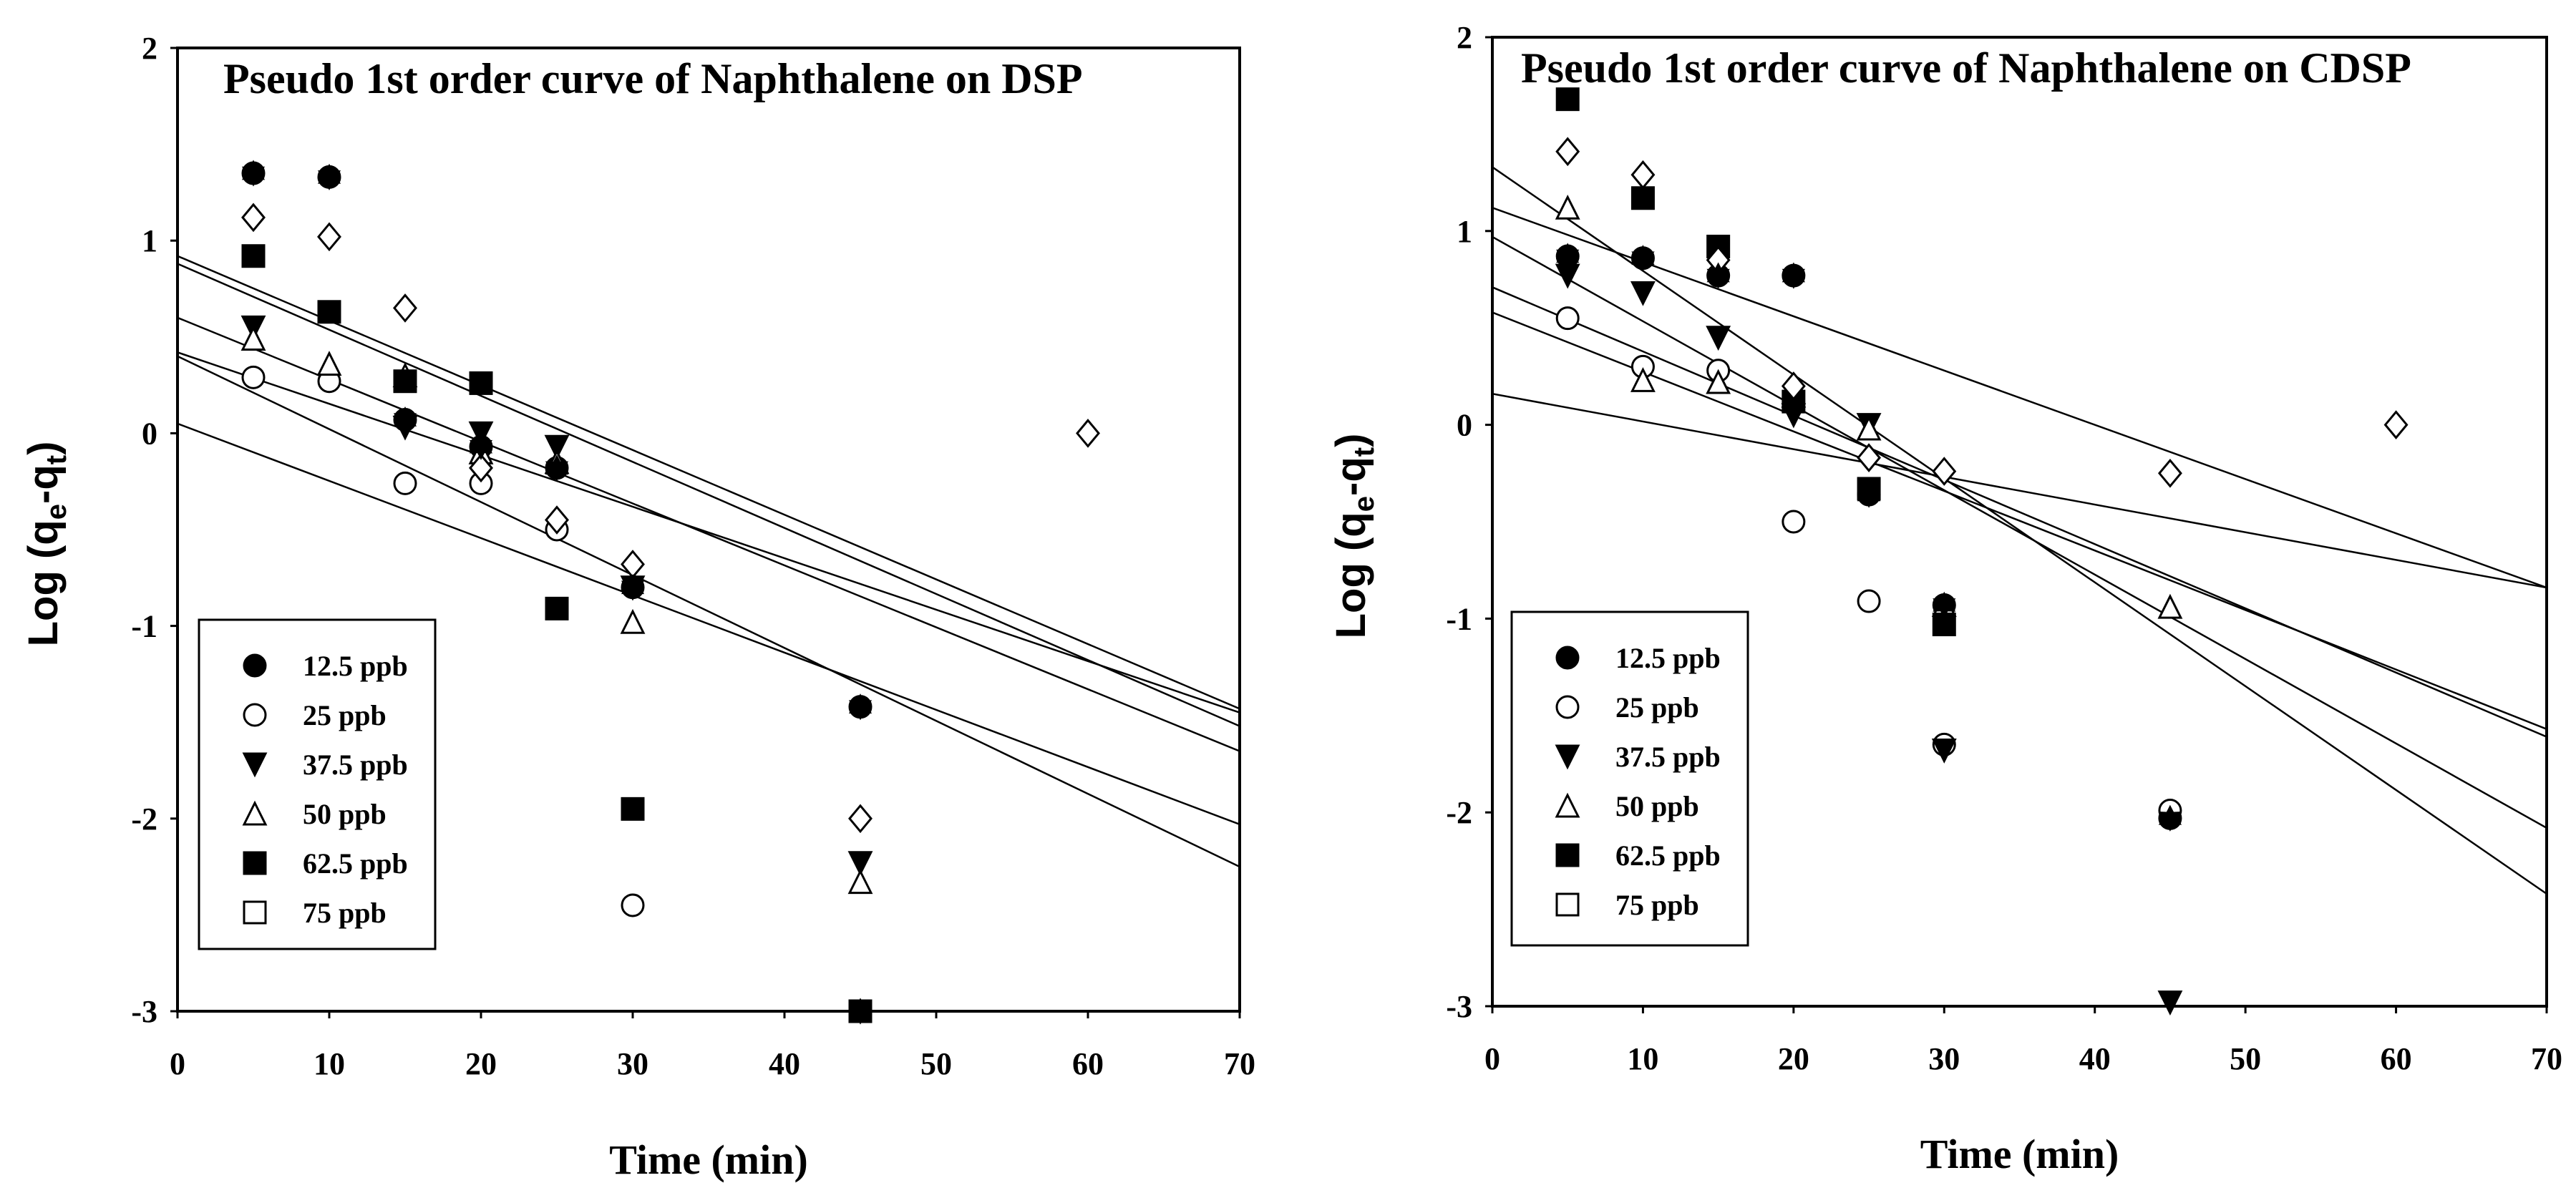 The height and width of the screenshot is (1193, 2576). Describe the element at coordinates (2546, 1058) in the screenshot. I see `x-tick-label: 70` at that location.